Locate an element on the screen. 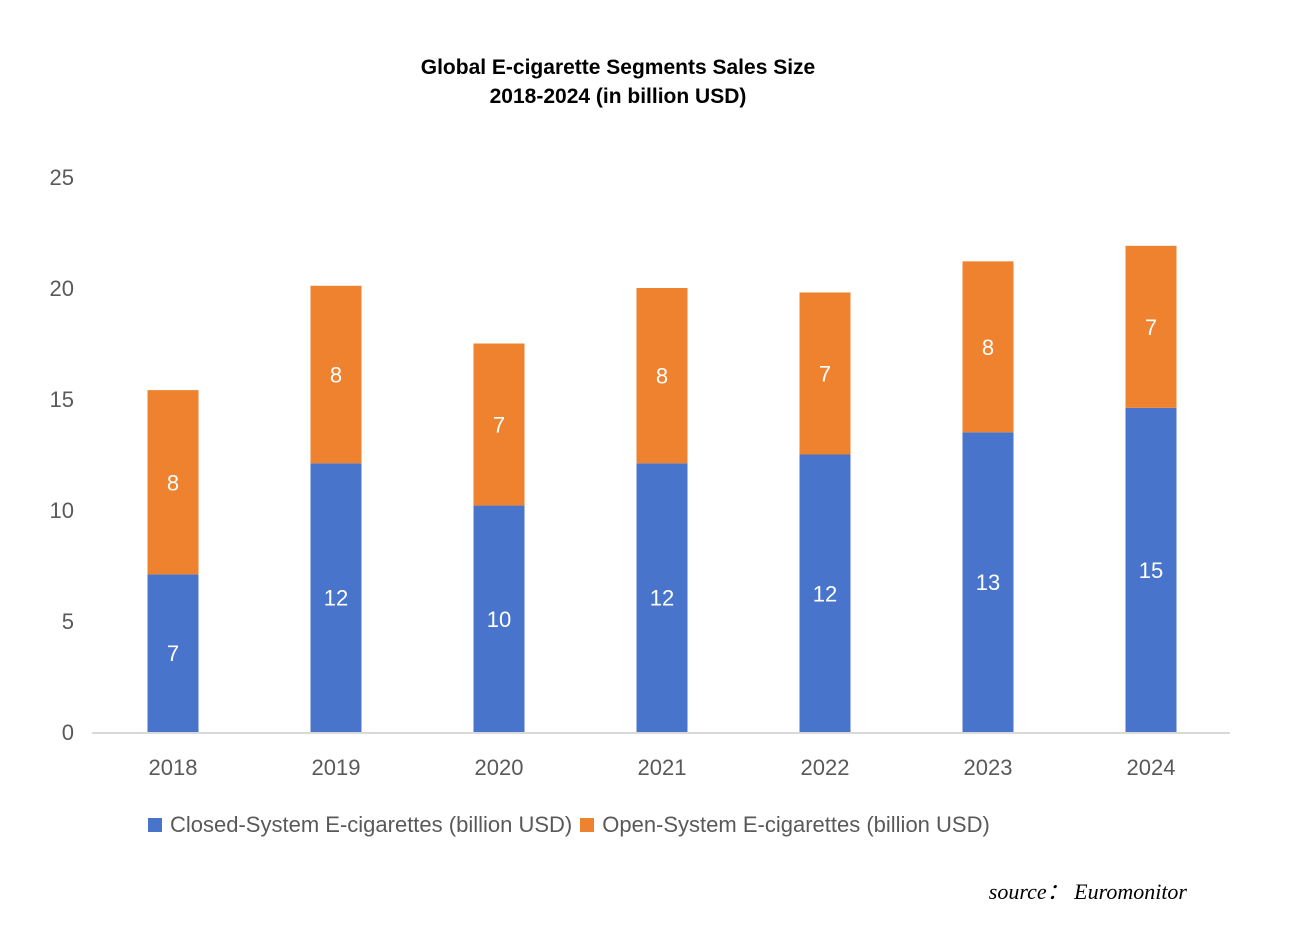 Image resolution: width=1294 pixels, height=930 pixels. bar-open-2020 is located at coordinates (499, 424).